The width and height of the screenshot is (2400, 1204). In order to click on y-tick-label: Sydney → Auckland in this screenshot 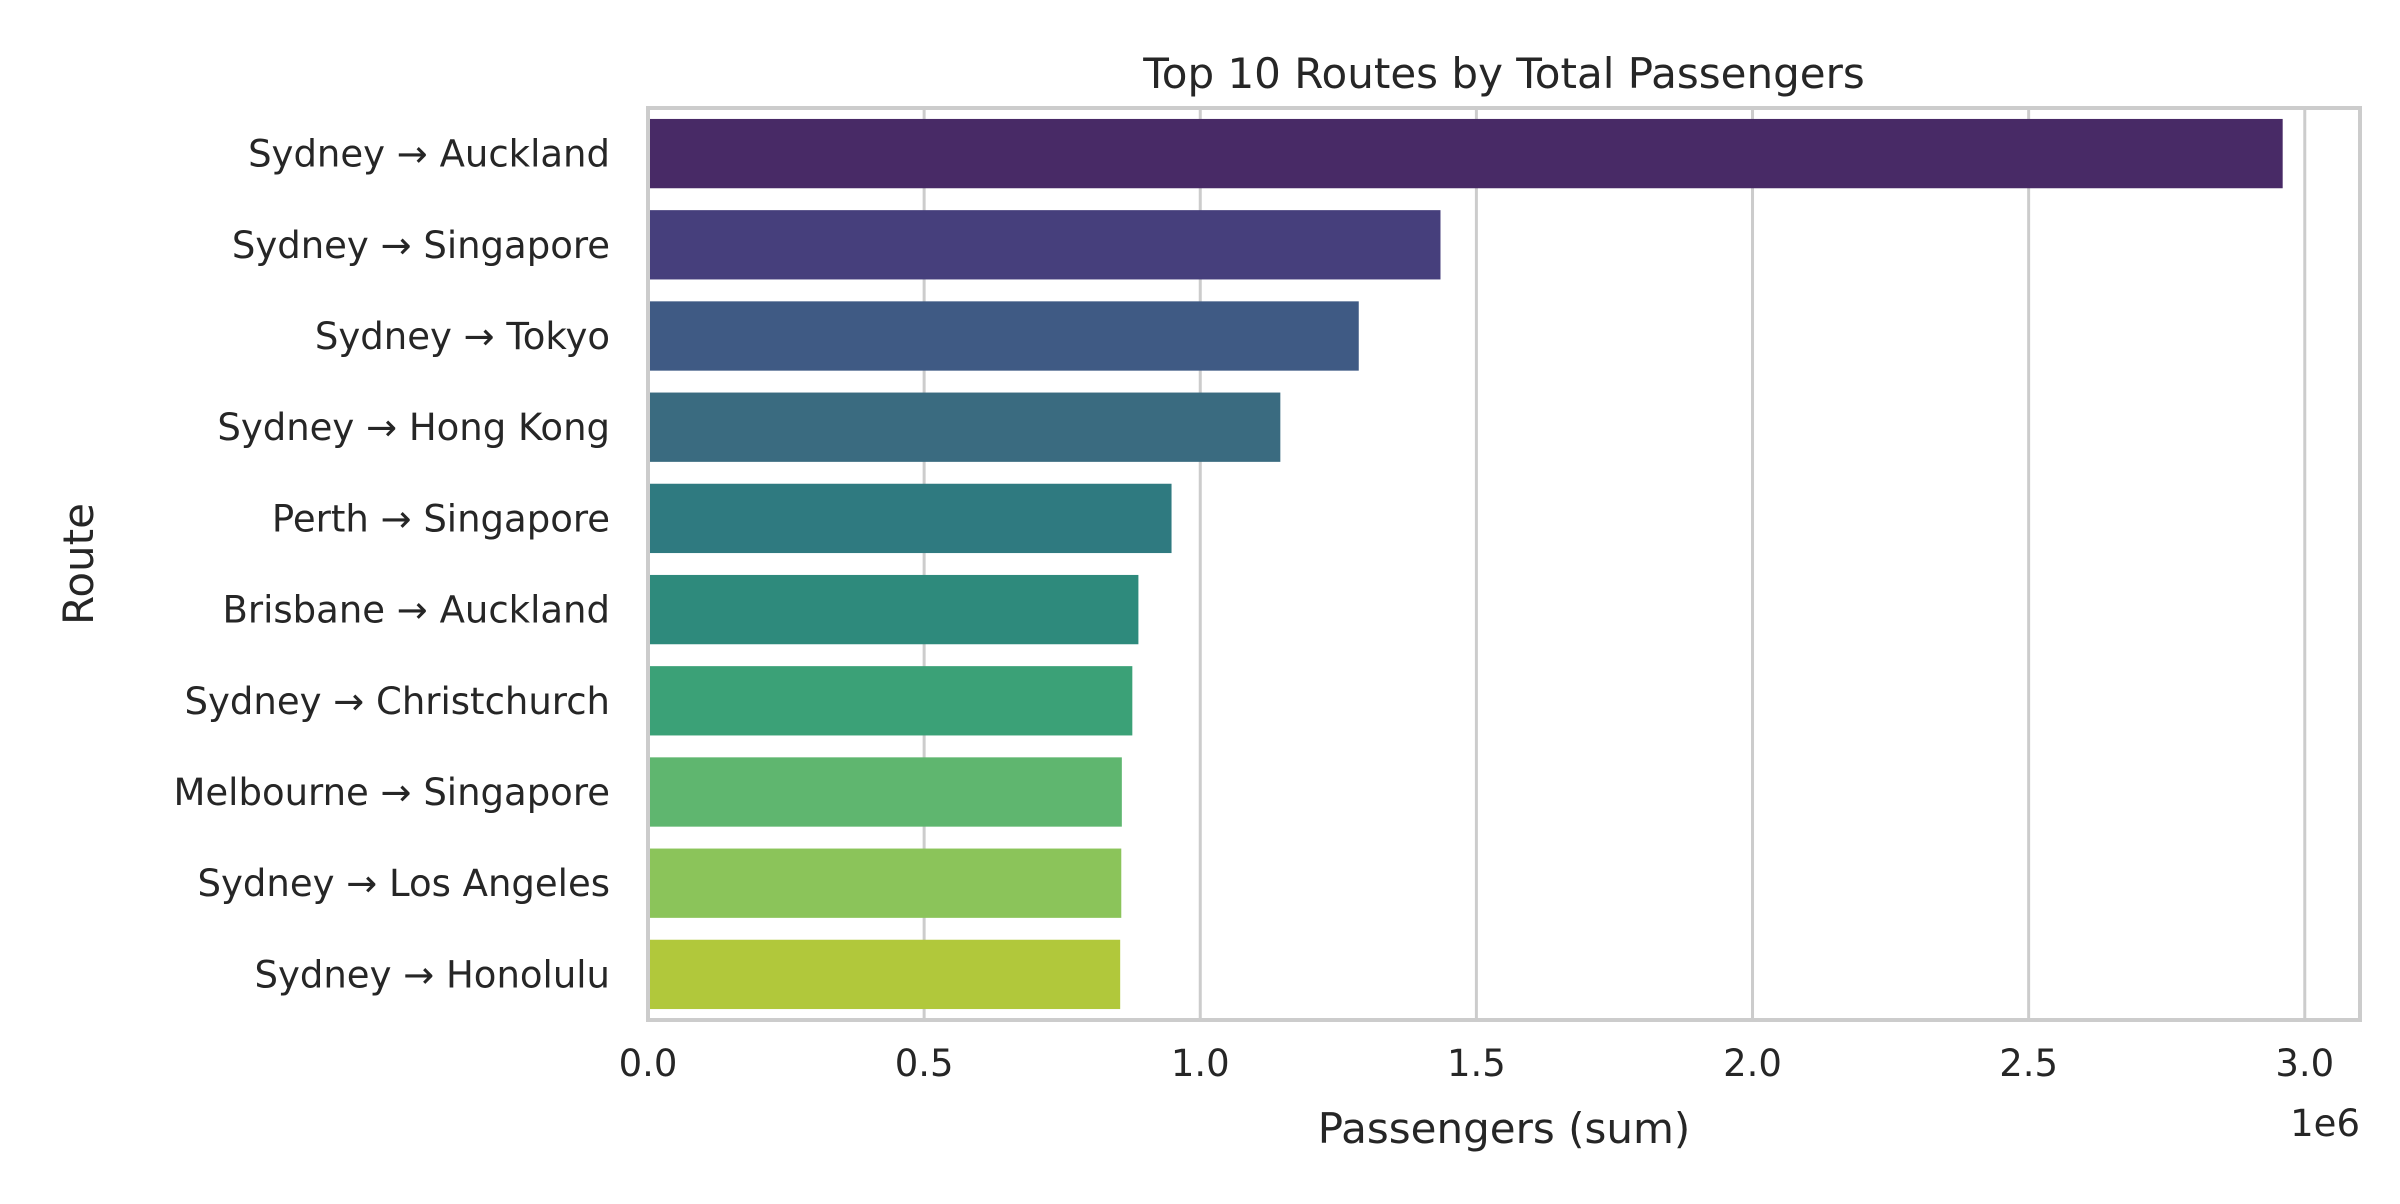, I will do `click(429, 154)`.